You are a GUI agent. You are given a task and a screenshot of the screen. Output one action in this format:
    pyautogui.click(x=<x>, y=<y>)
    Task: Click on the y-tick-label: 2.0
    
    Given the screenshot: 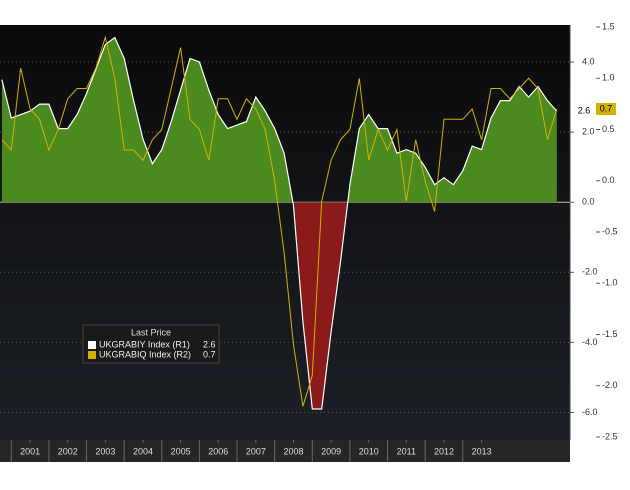 What is the action you would take?
    pyautogui.click(x=588, y=132)
    